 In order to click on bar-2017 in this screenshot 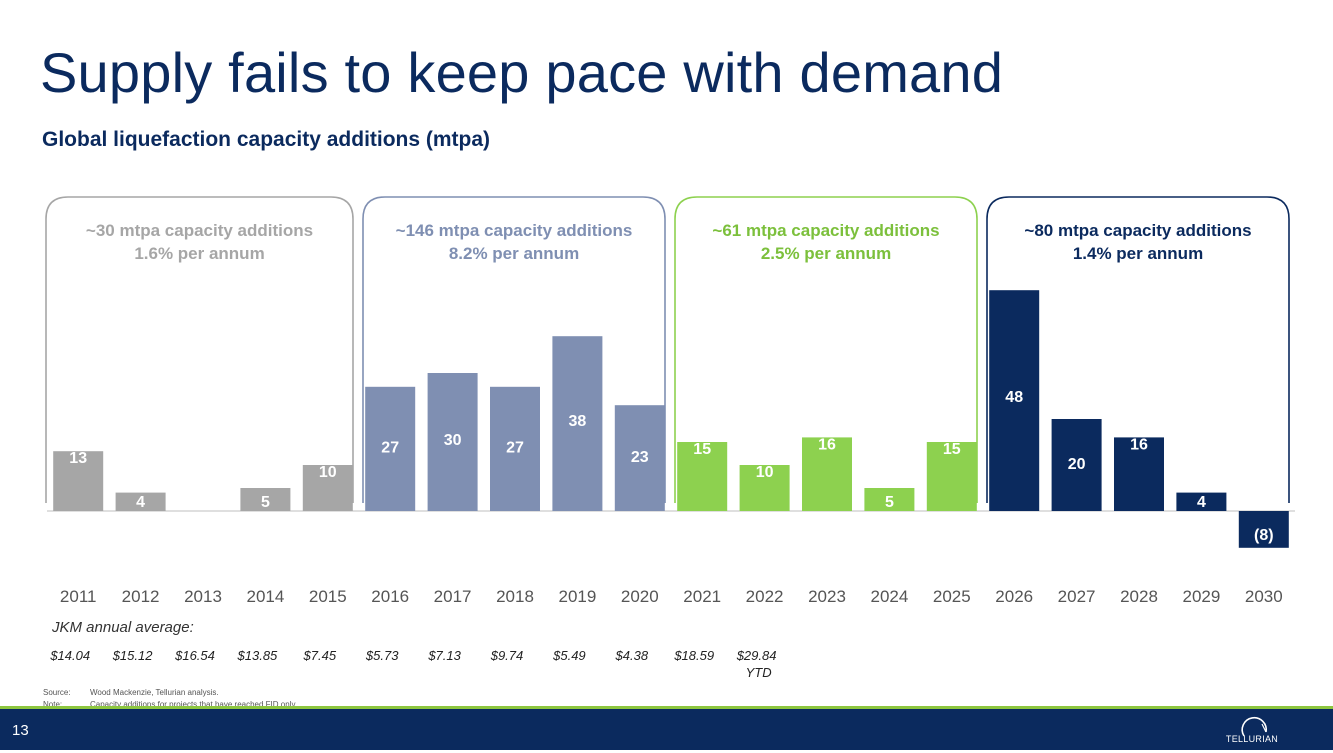, I will do `click(452, 442)`.